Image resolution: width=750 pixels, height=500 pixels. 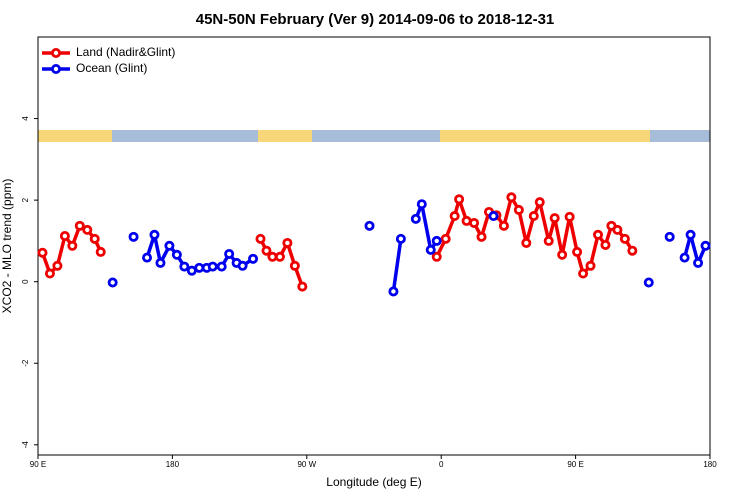 What do you see at coordinates (25, 363) in the screenshot?
I see `y-tick-label: -2` at bounding box center [25, 363].